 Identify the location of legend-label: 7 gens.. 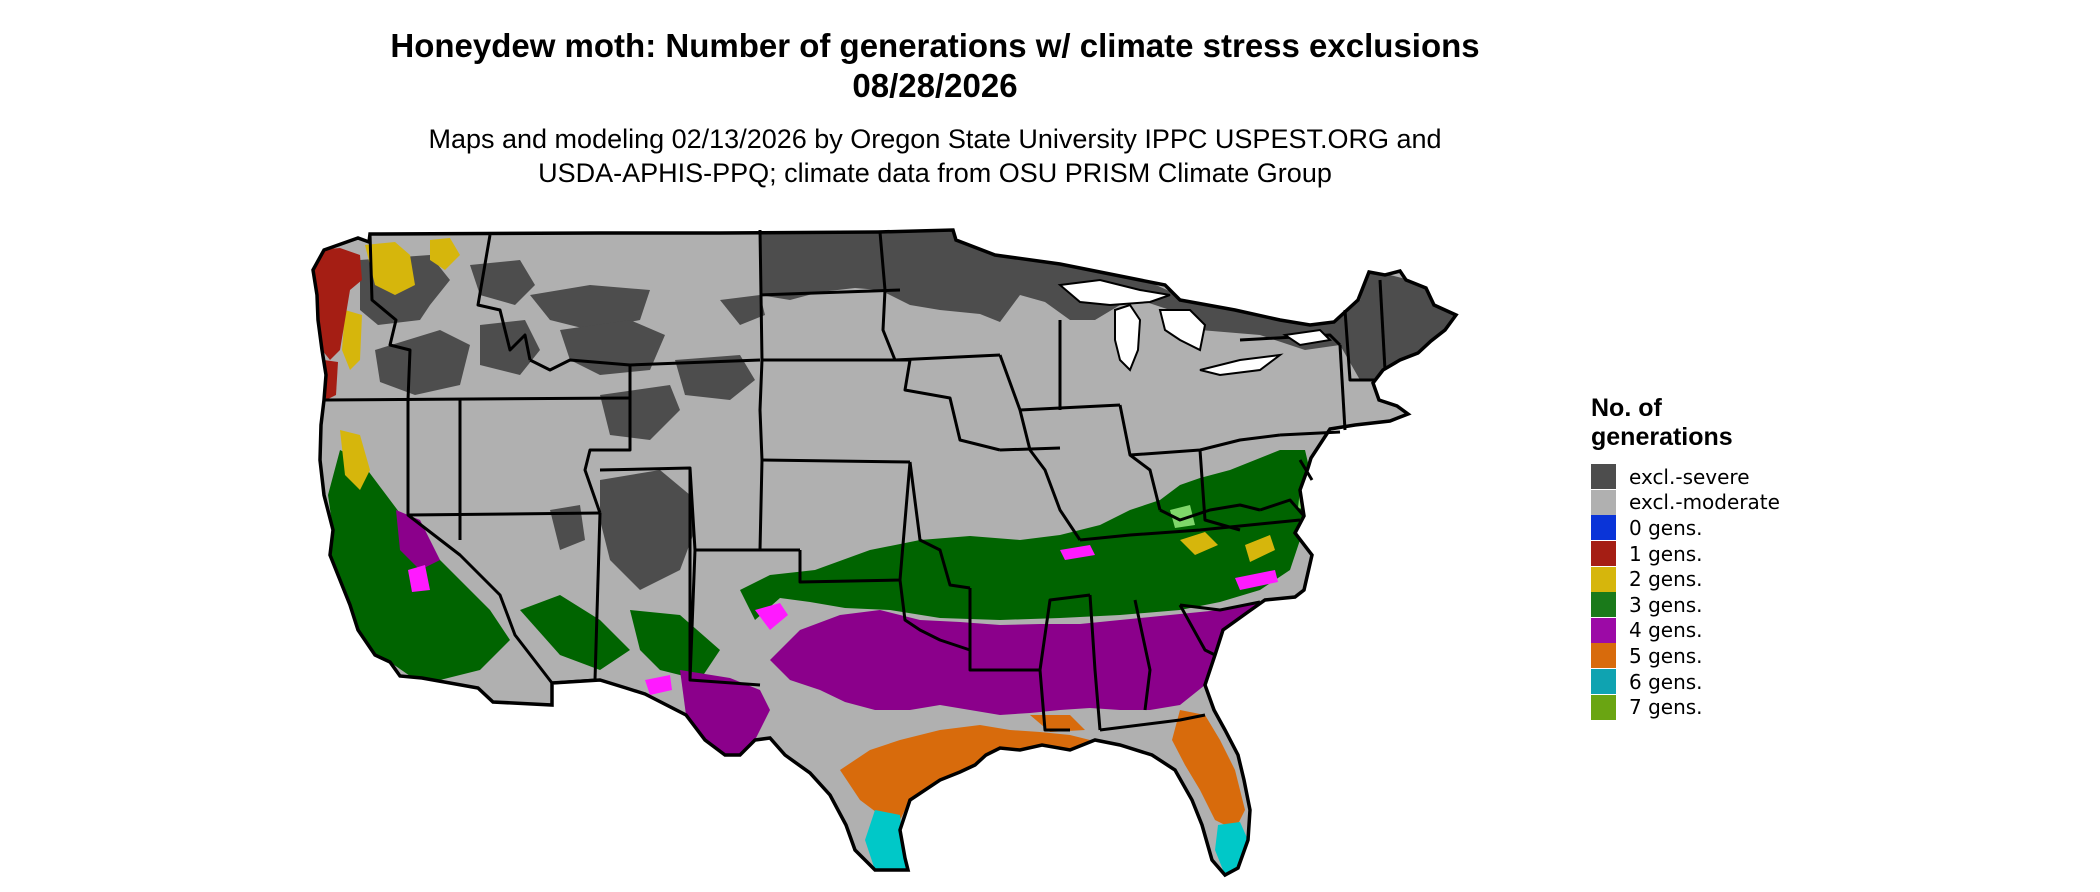
(1666, 707).